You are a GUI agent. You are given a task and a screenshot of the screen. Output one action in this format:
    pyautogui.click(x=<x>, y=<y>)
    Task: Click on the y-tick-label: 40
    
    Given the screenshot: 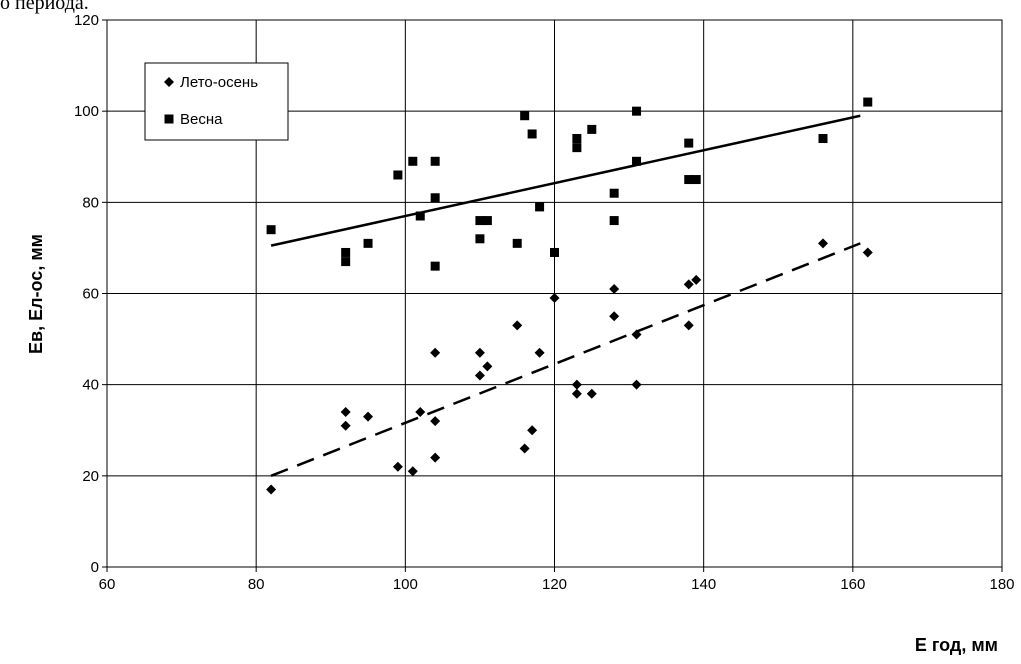 What is the action you would take?
    pyautogui.click(x=90, y=385)
    